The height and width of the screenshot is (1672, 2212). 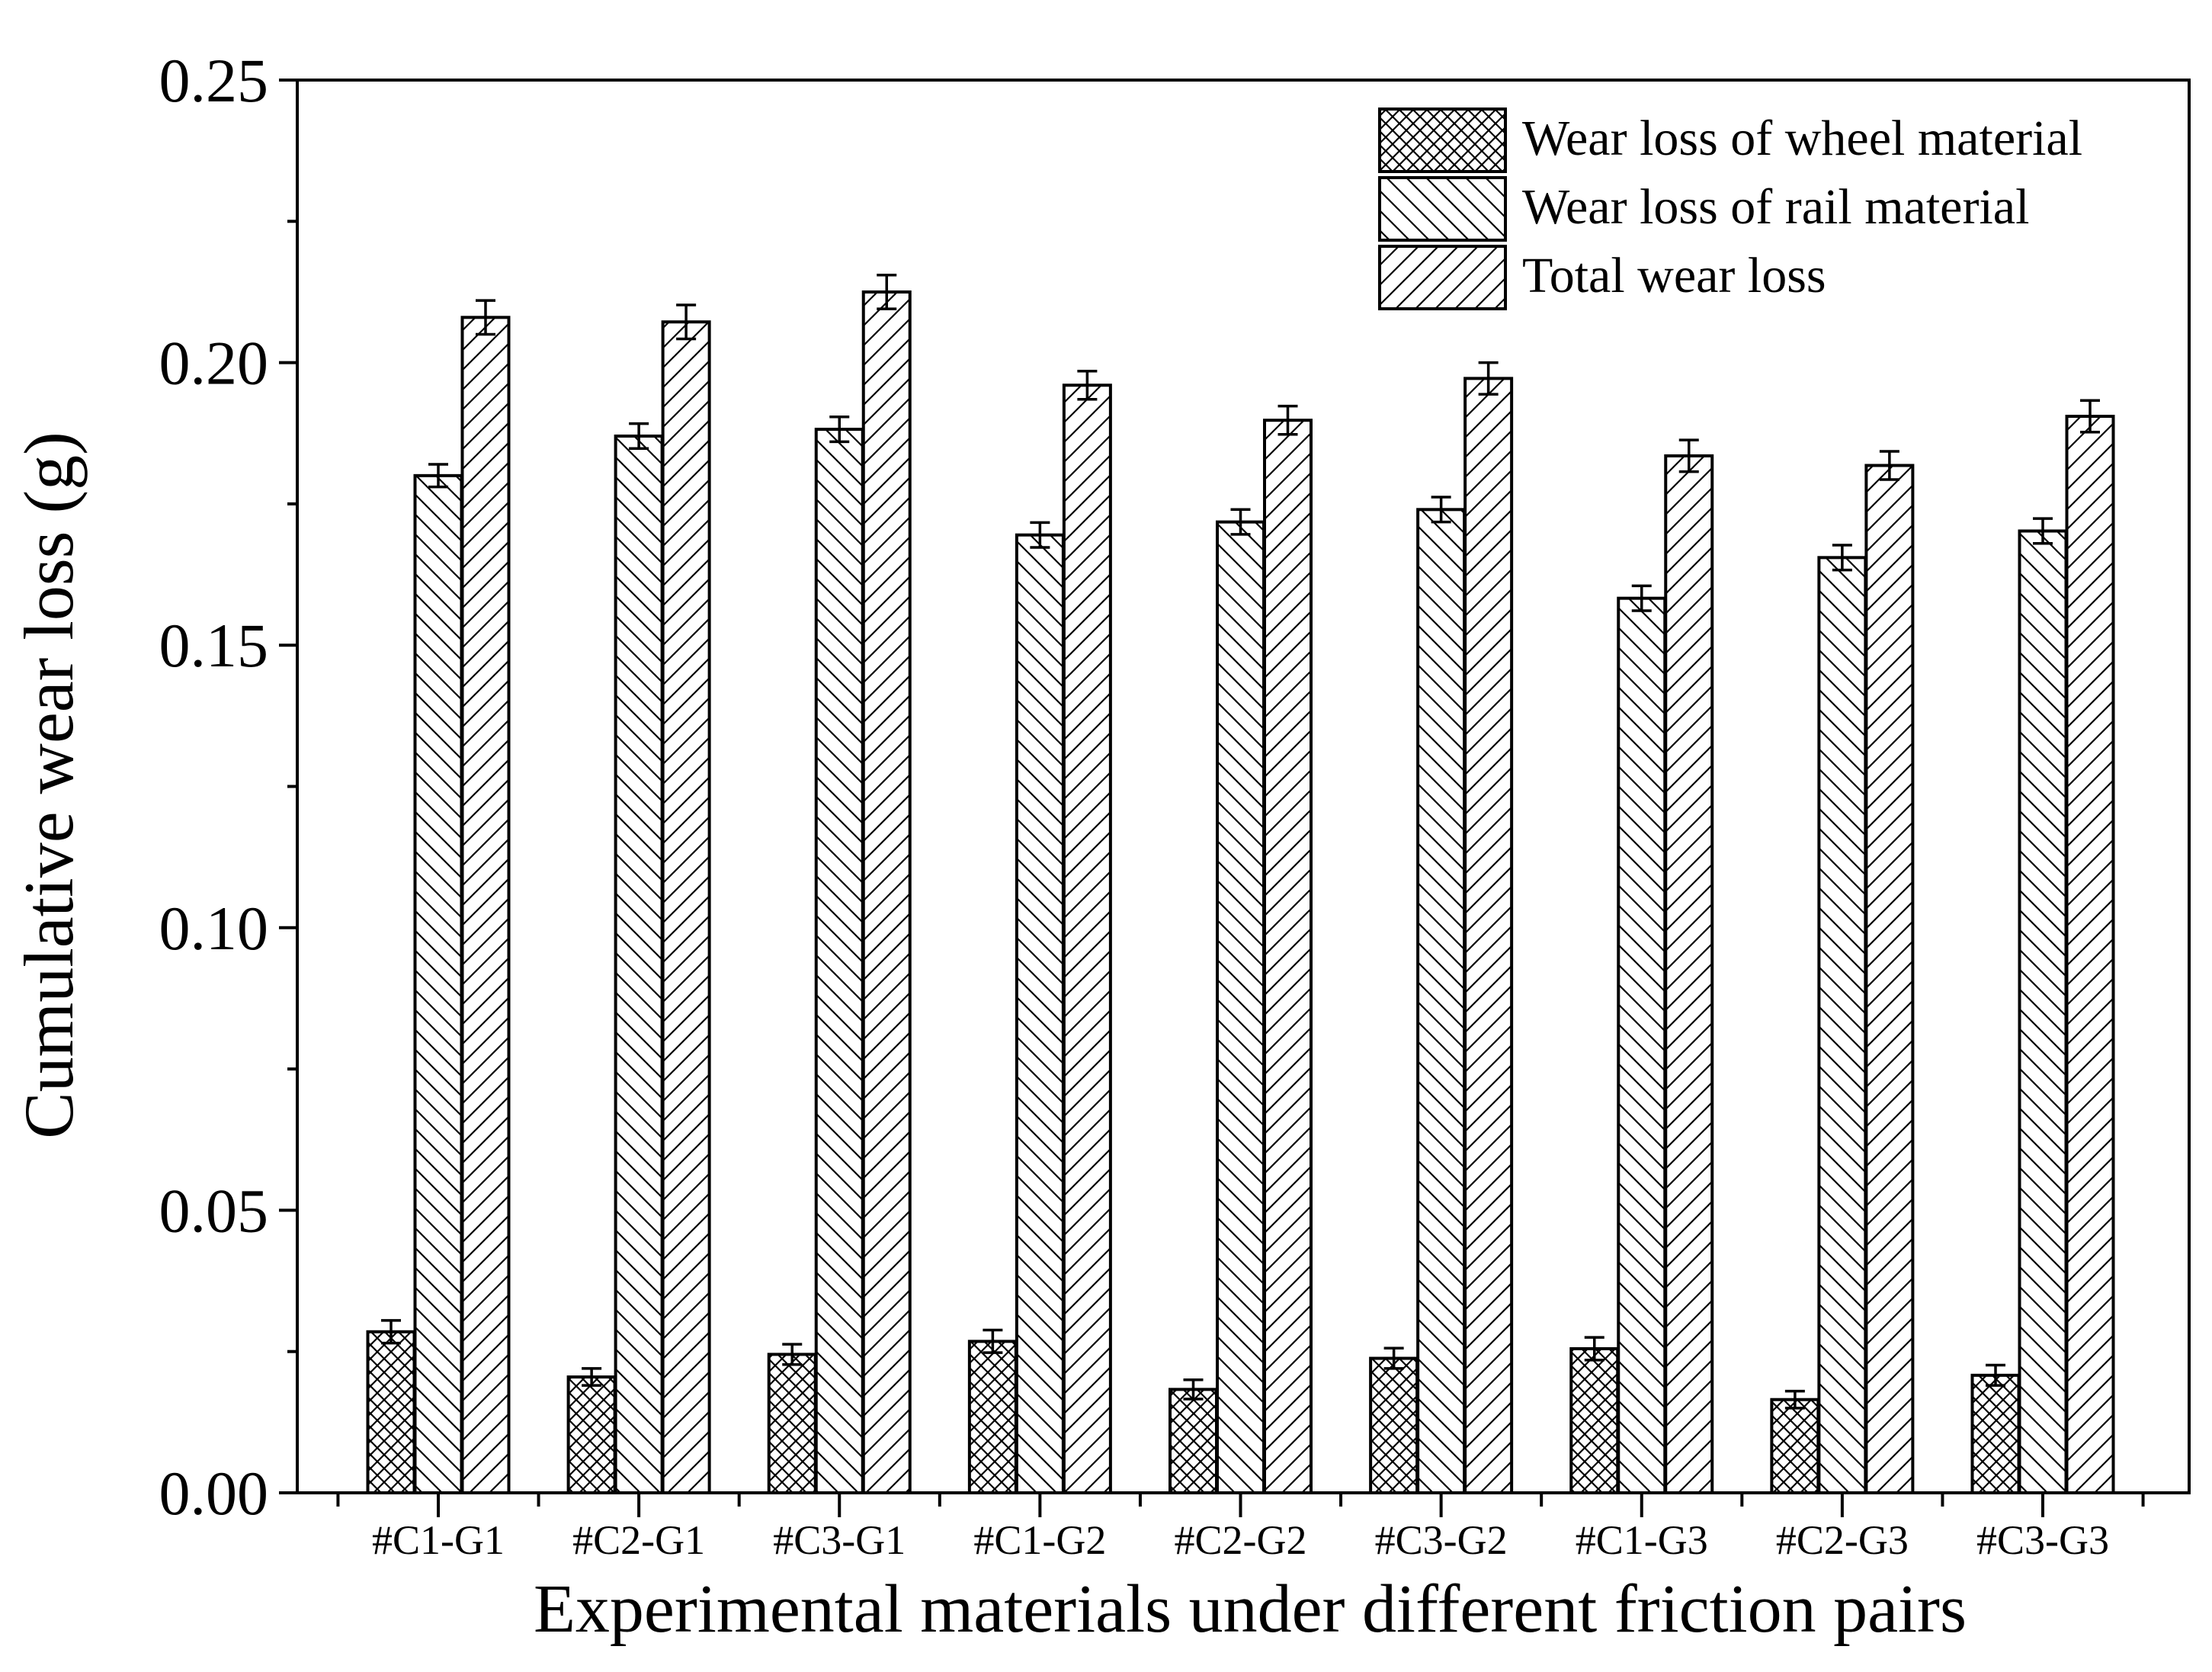 I want to click on x-tick-label-2: #C2-G1, so click(x=638, y=1540).